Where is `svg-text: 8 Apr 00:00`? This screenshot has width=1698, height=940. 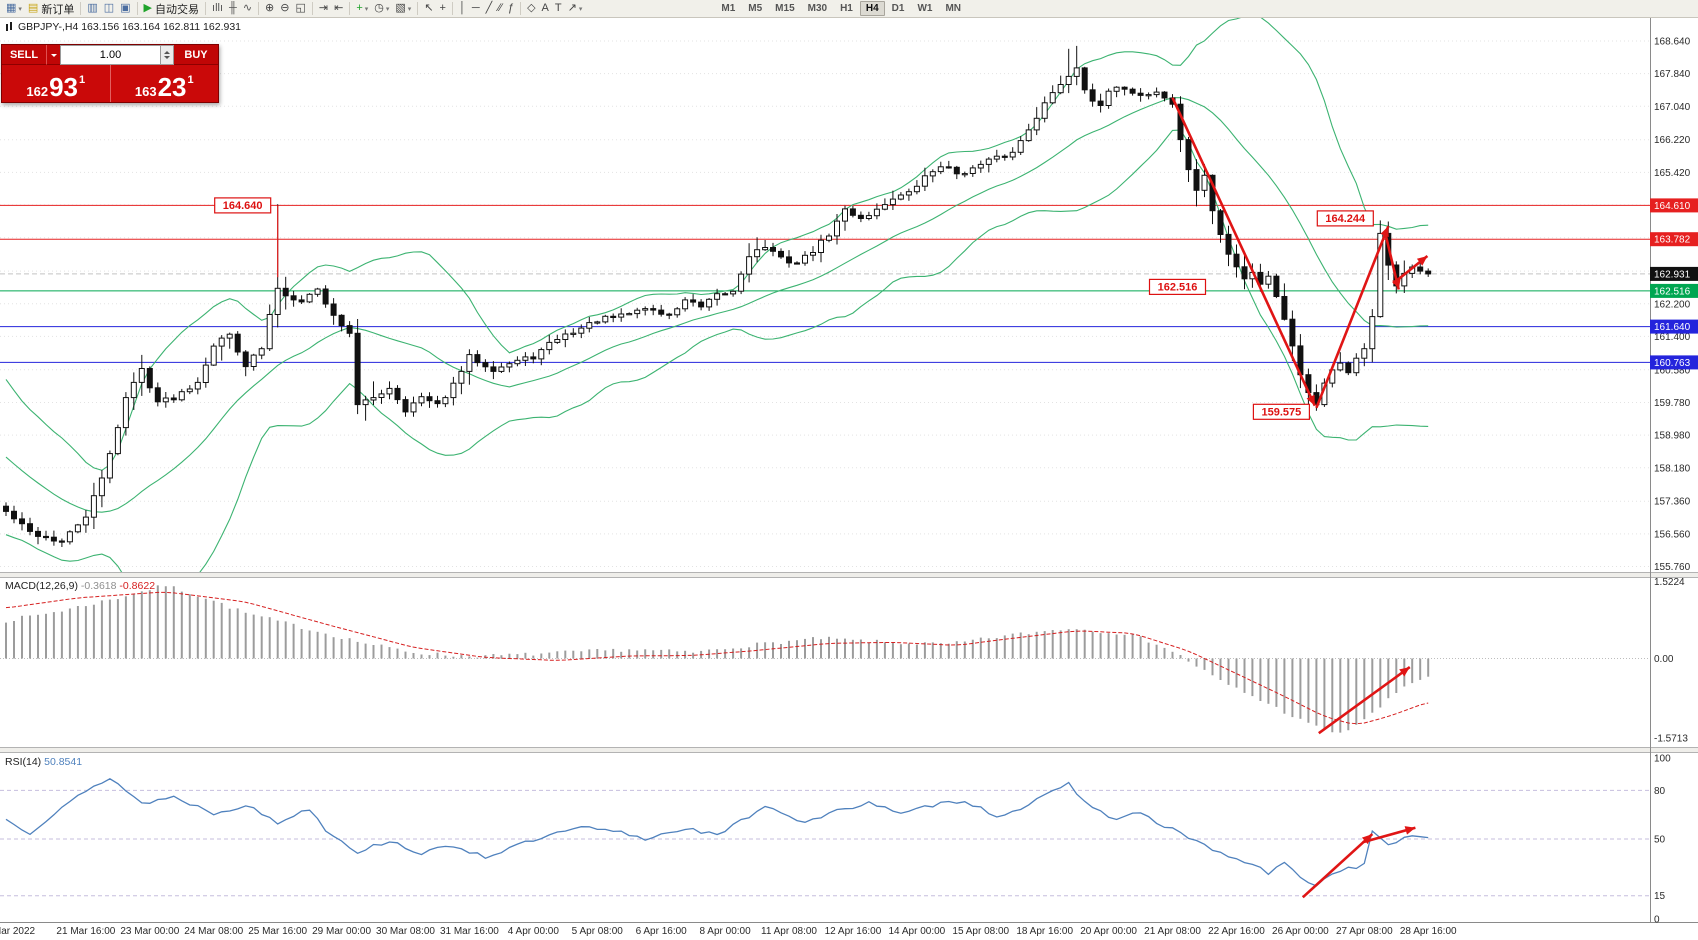 svg-text: 8 Apr 00:00 is located at coordinates (726, 931).